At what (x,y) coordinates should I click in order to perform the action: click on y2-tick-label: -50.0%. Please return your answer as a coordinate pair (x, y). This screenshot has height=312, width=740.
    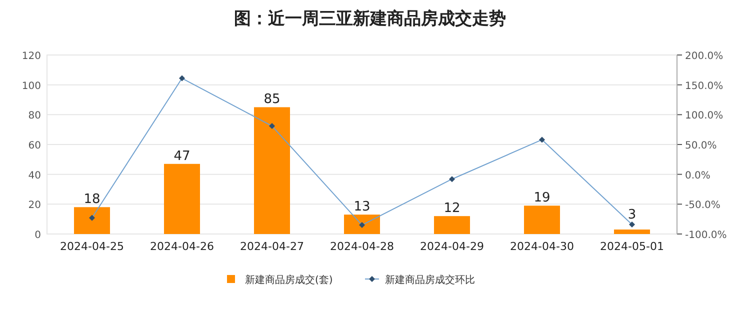
    Looking at the image, I should click on (702, 206).